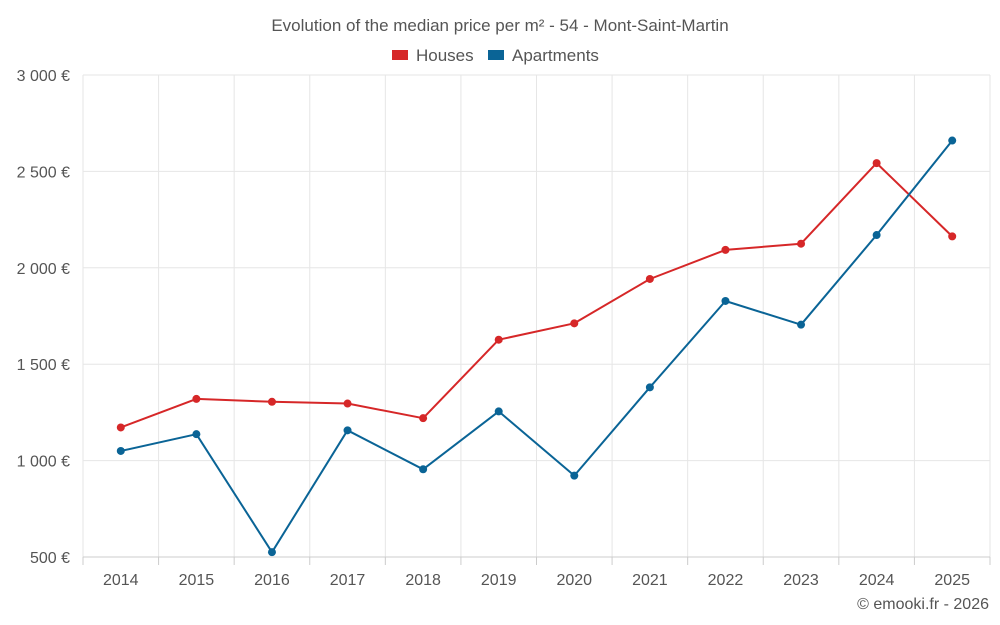 This screenshot has height=625, width=1000. I want to click on credit-text: © emooki.fr - 2026, so click(923, 604).